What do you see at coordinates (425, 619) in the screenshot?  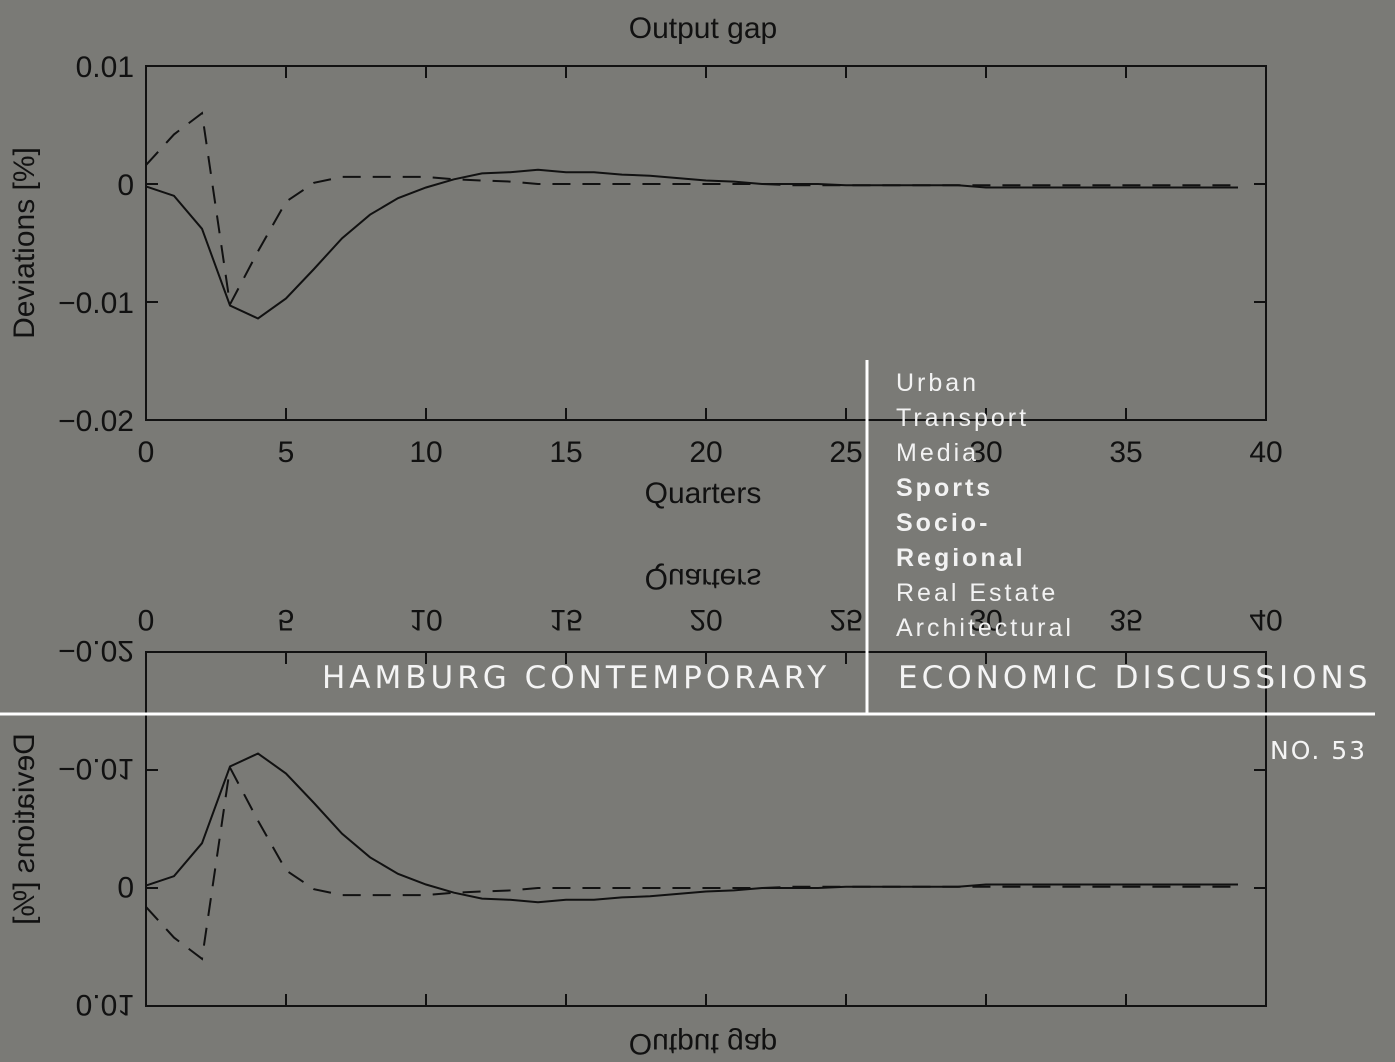 I see `mirror-x-tick-label: 10` at bounding box center [425, 619].